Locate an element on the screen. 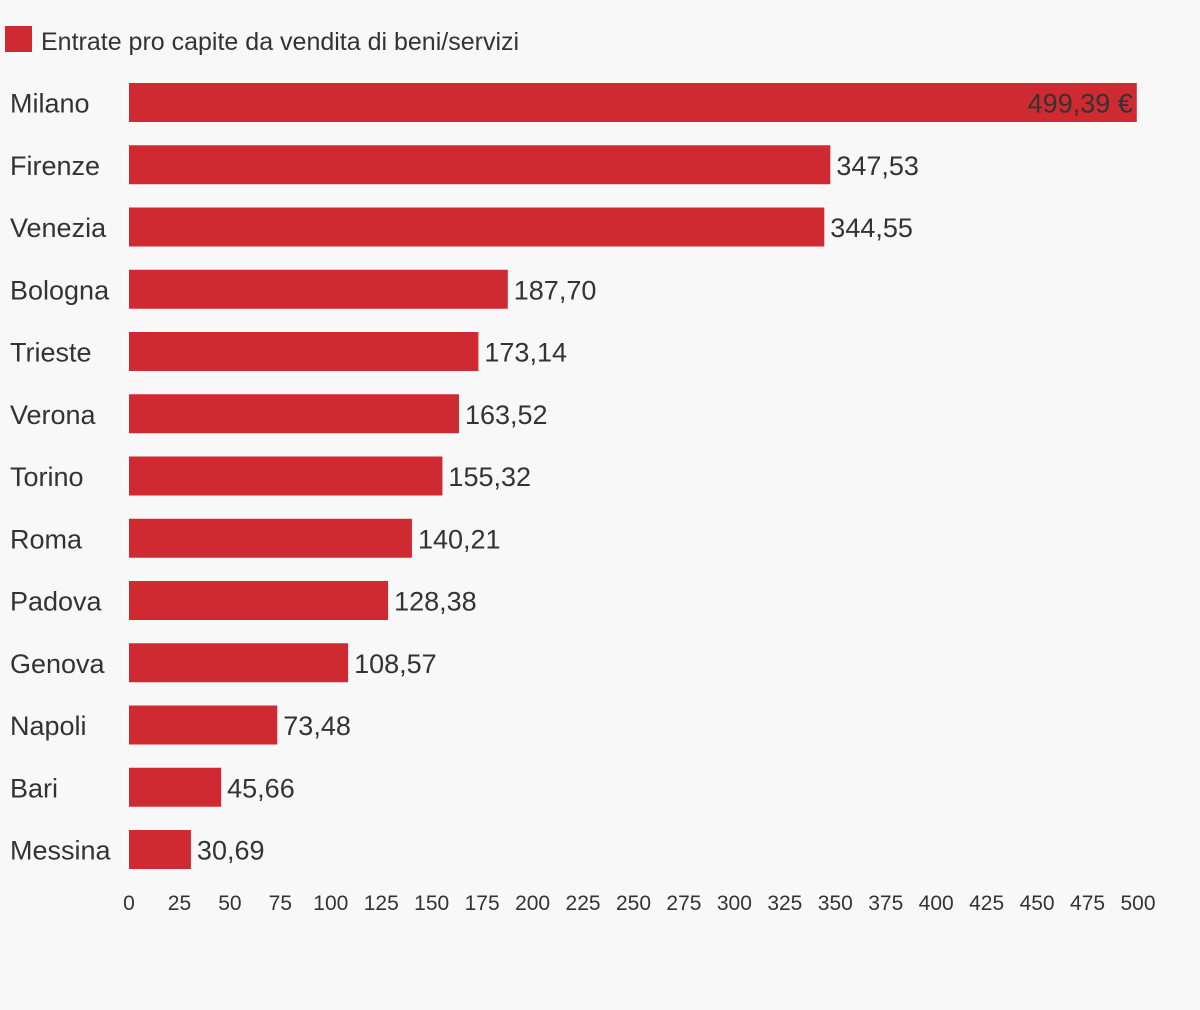  data-label: 499,39 € is located at coordinates (1080, 104).